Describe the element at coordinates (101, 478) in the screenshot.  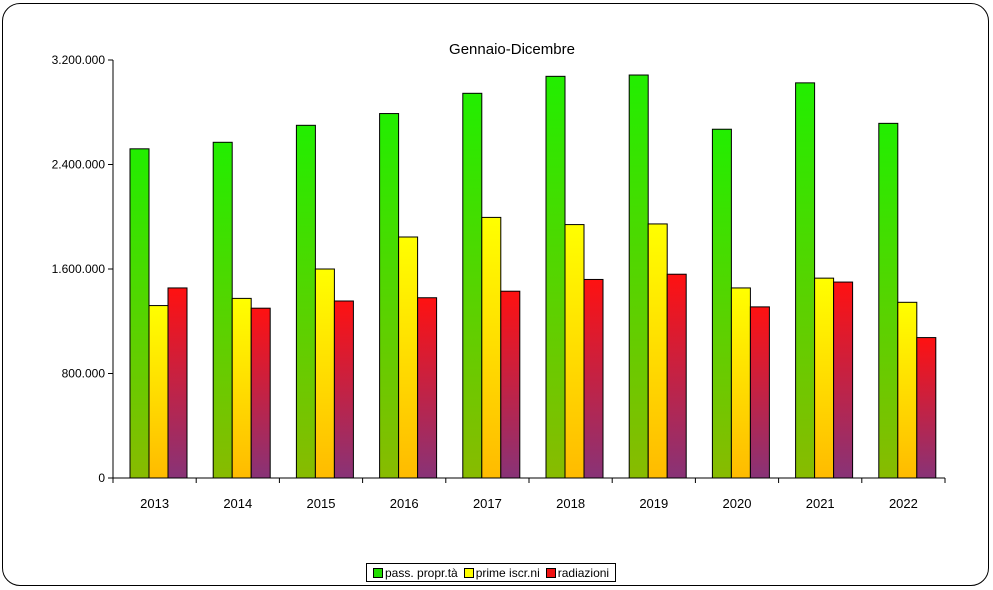
I see `y-tick-label: 0` at that location.